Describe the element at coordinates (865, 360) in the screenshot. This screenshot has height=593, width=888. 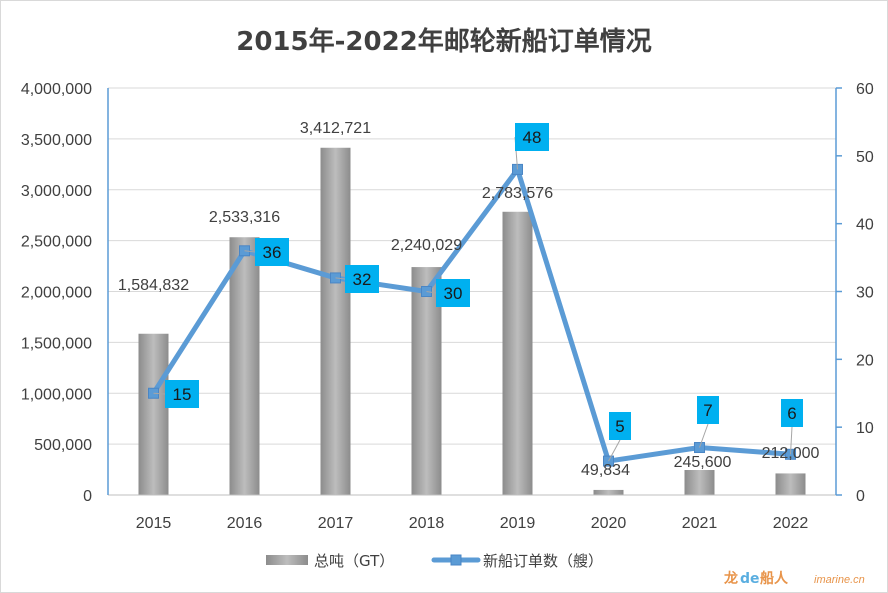
I see `y-right-tick-label: 20` at that location.